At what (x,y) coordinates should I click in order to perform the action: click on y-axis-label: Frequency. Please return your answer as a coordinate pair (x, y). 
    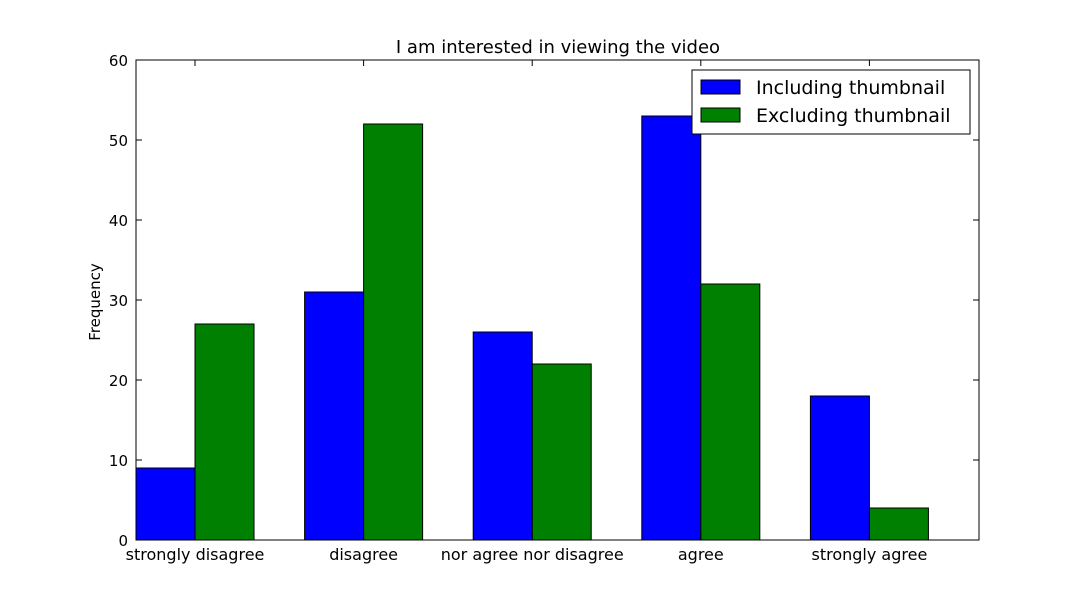
    Looking at the image, I should click on (95, 302).